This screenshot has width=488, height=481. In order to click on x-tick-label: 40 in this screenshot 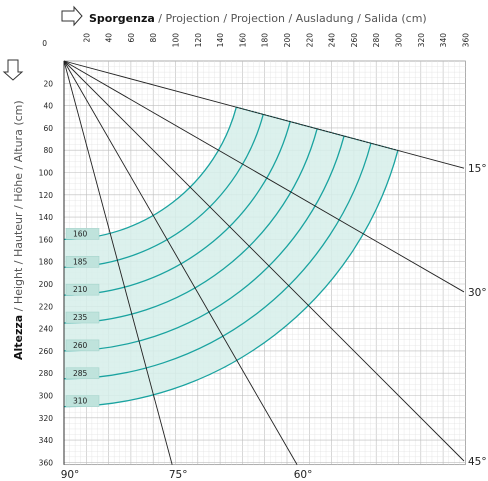, I will do `click(109, 38)`.